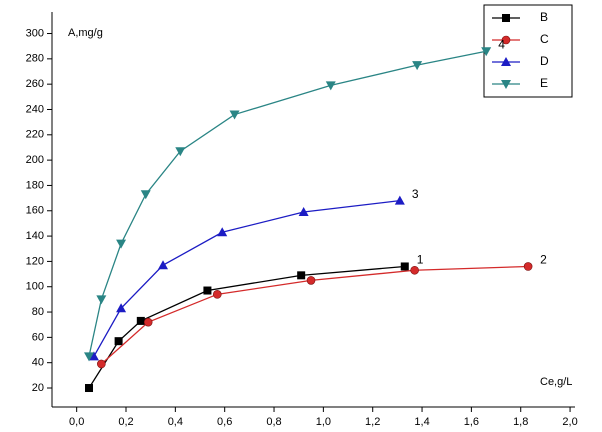  I want to click on x-tick-label: 1,8, so click(520, 422).